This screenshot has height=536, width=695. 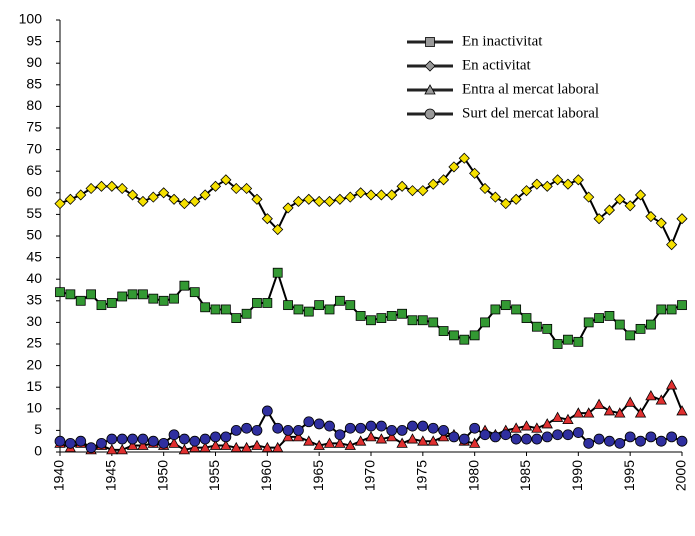 I want to click on y-tick-label: 25, so click(x=34, y=343).